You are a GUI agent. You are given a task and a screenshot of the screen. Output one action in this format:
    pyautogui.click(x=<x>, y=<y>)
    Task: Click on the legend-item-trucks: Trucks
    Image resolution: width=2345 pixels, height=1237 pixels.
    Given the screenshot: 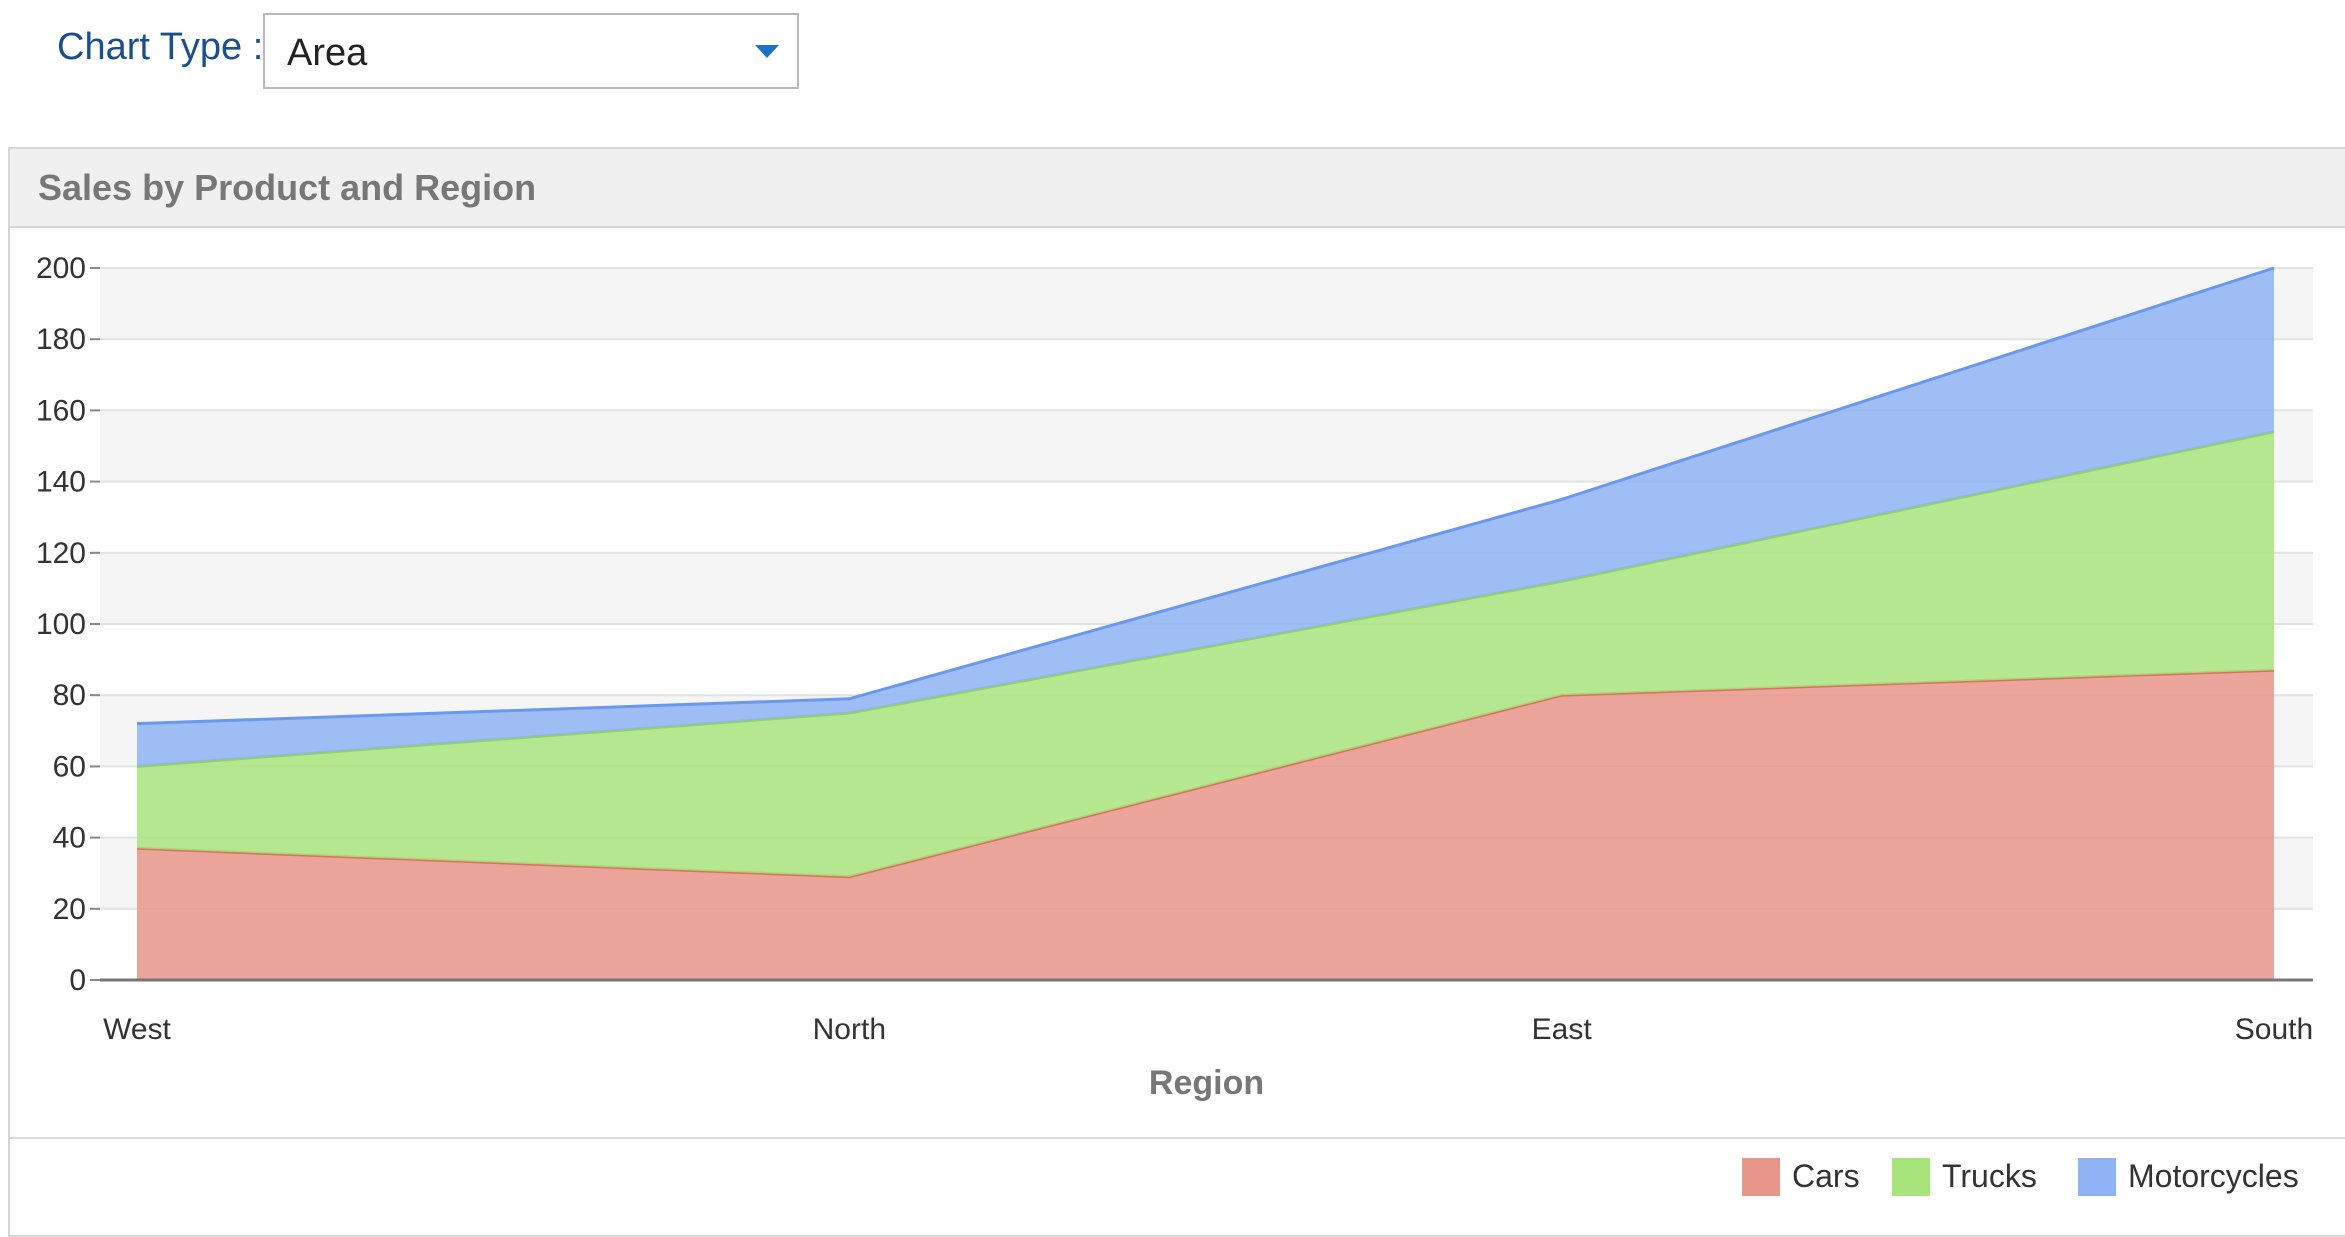 What is the action you would take?
    pyautogui.click(x=1964, y=1177)
    